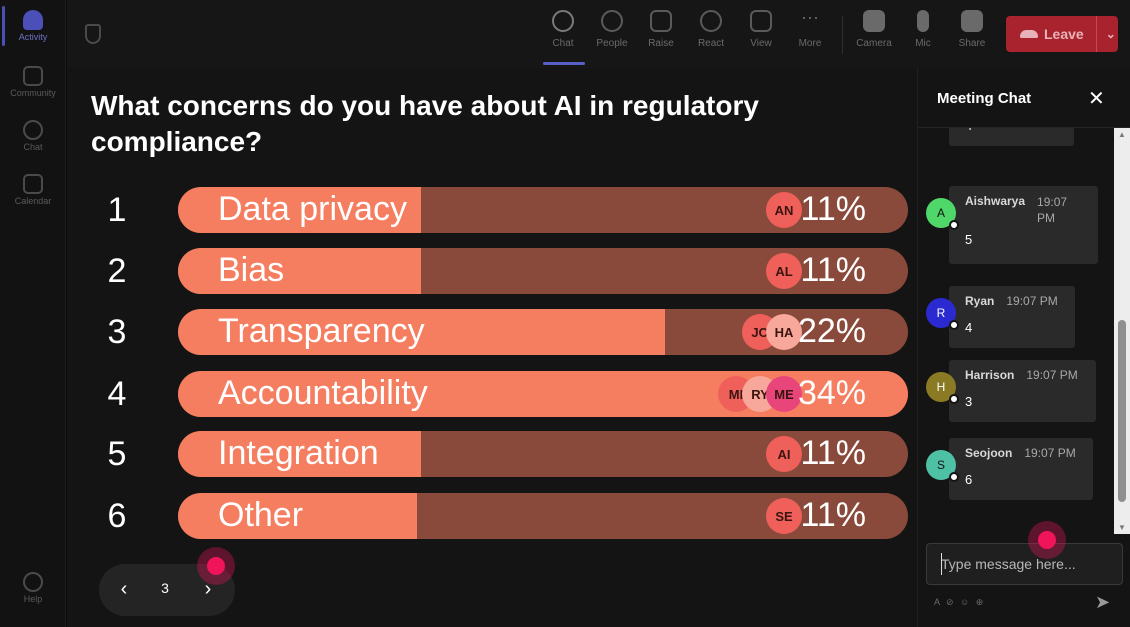 This screenshot has height=627, width=1130. What do you see at coordinates (661, 36) in the screenshot?
I see `toolbar-raise-button: Raise` at bounding box center [661, 36].